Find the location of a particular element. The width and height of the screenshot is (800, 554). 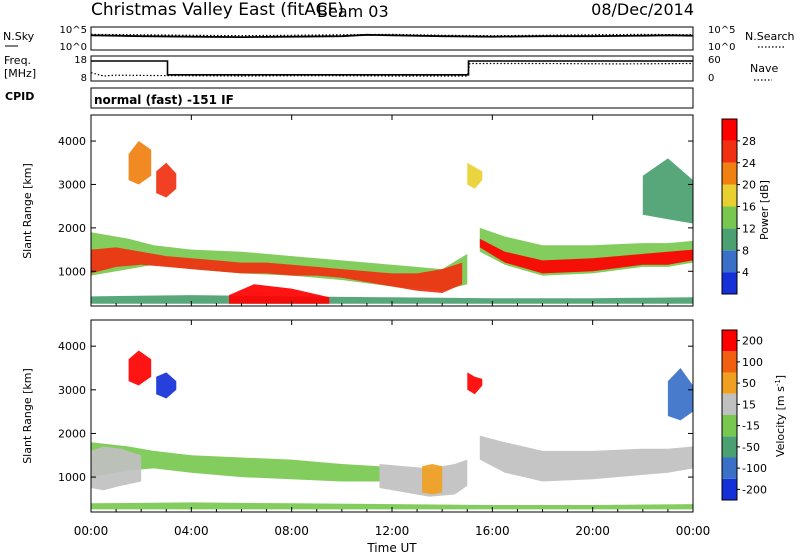

xaxis-label: Time UT is located at coordinates (391, 547).